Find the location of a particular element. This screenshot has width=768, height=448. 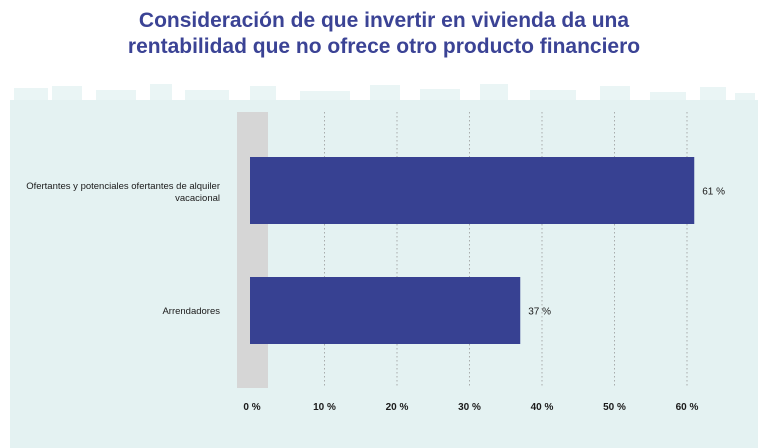

x-tick-label-0: 0 % is located at coordinates (251, 407).